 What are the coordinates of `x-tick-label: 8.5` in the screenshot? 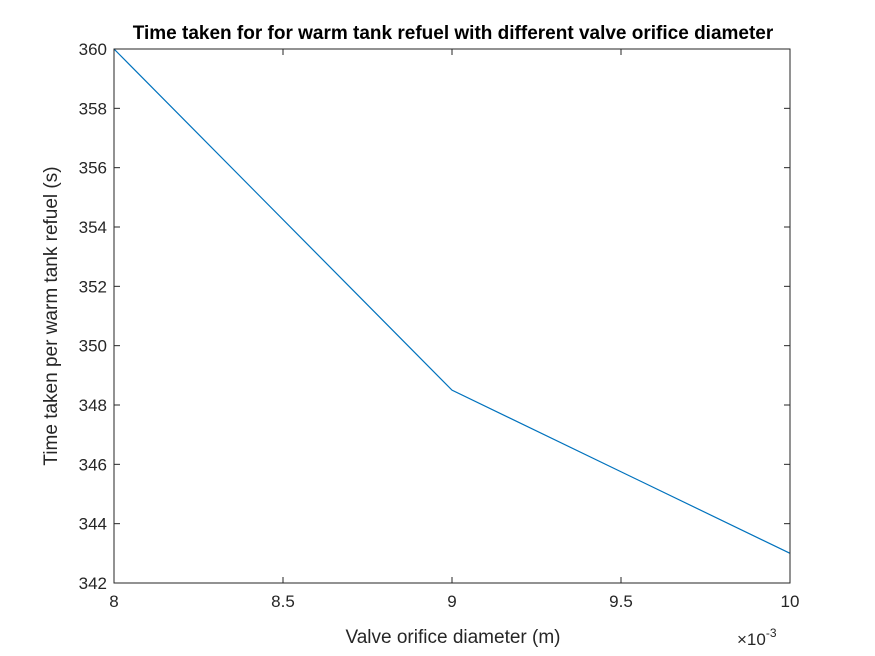 It's located at (283, 601).